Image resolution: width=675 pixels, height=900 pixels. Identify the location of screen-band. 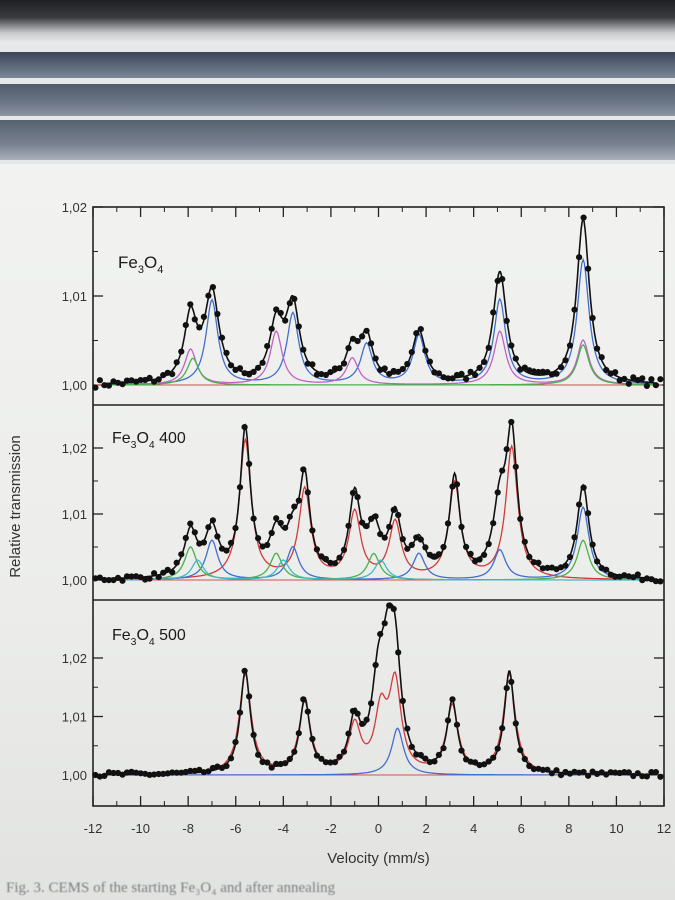
(337, 140).